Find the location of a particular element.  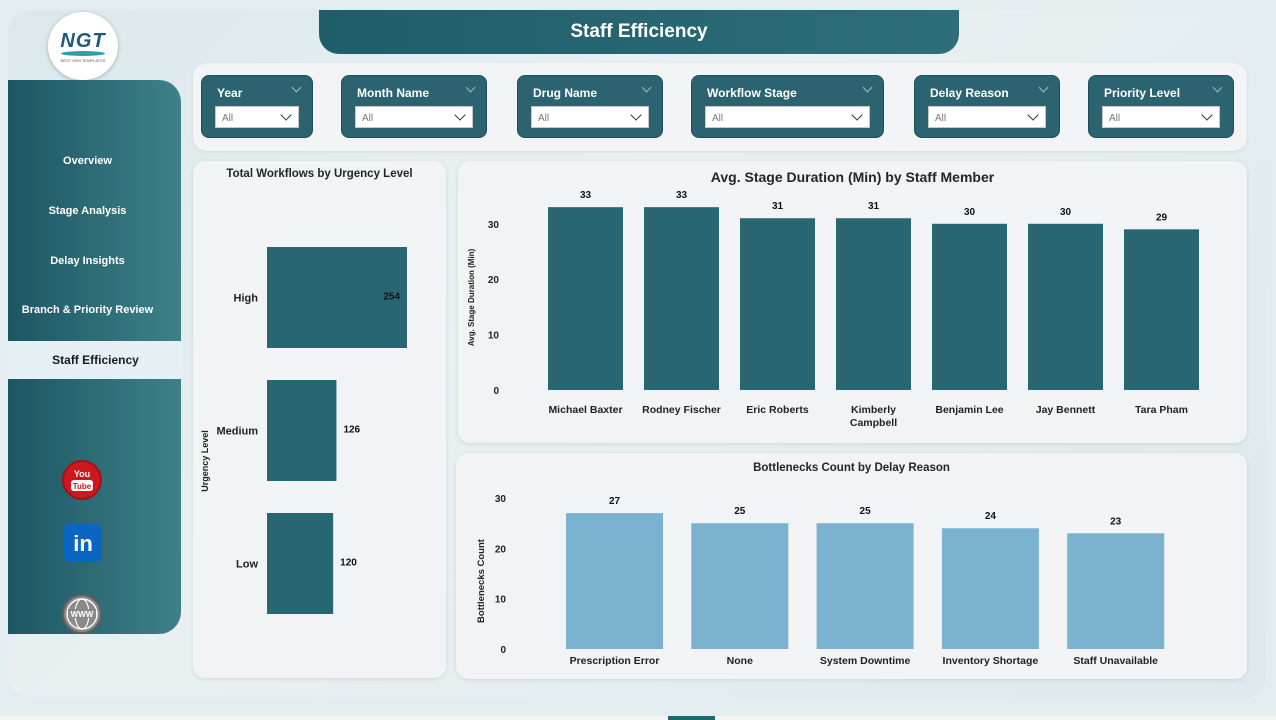

bar-tara-pham is located at coordinates (1161, 309).